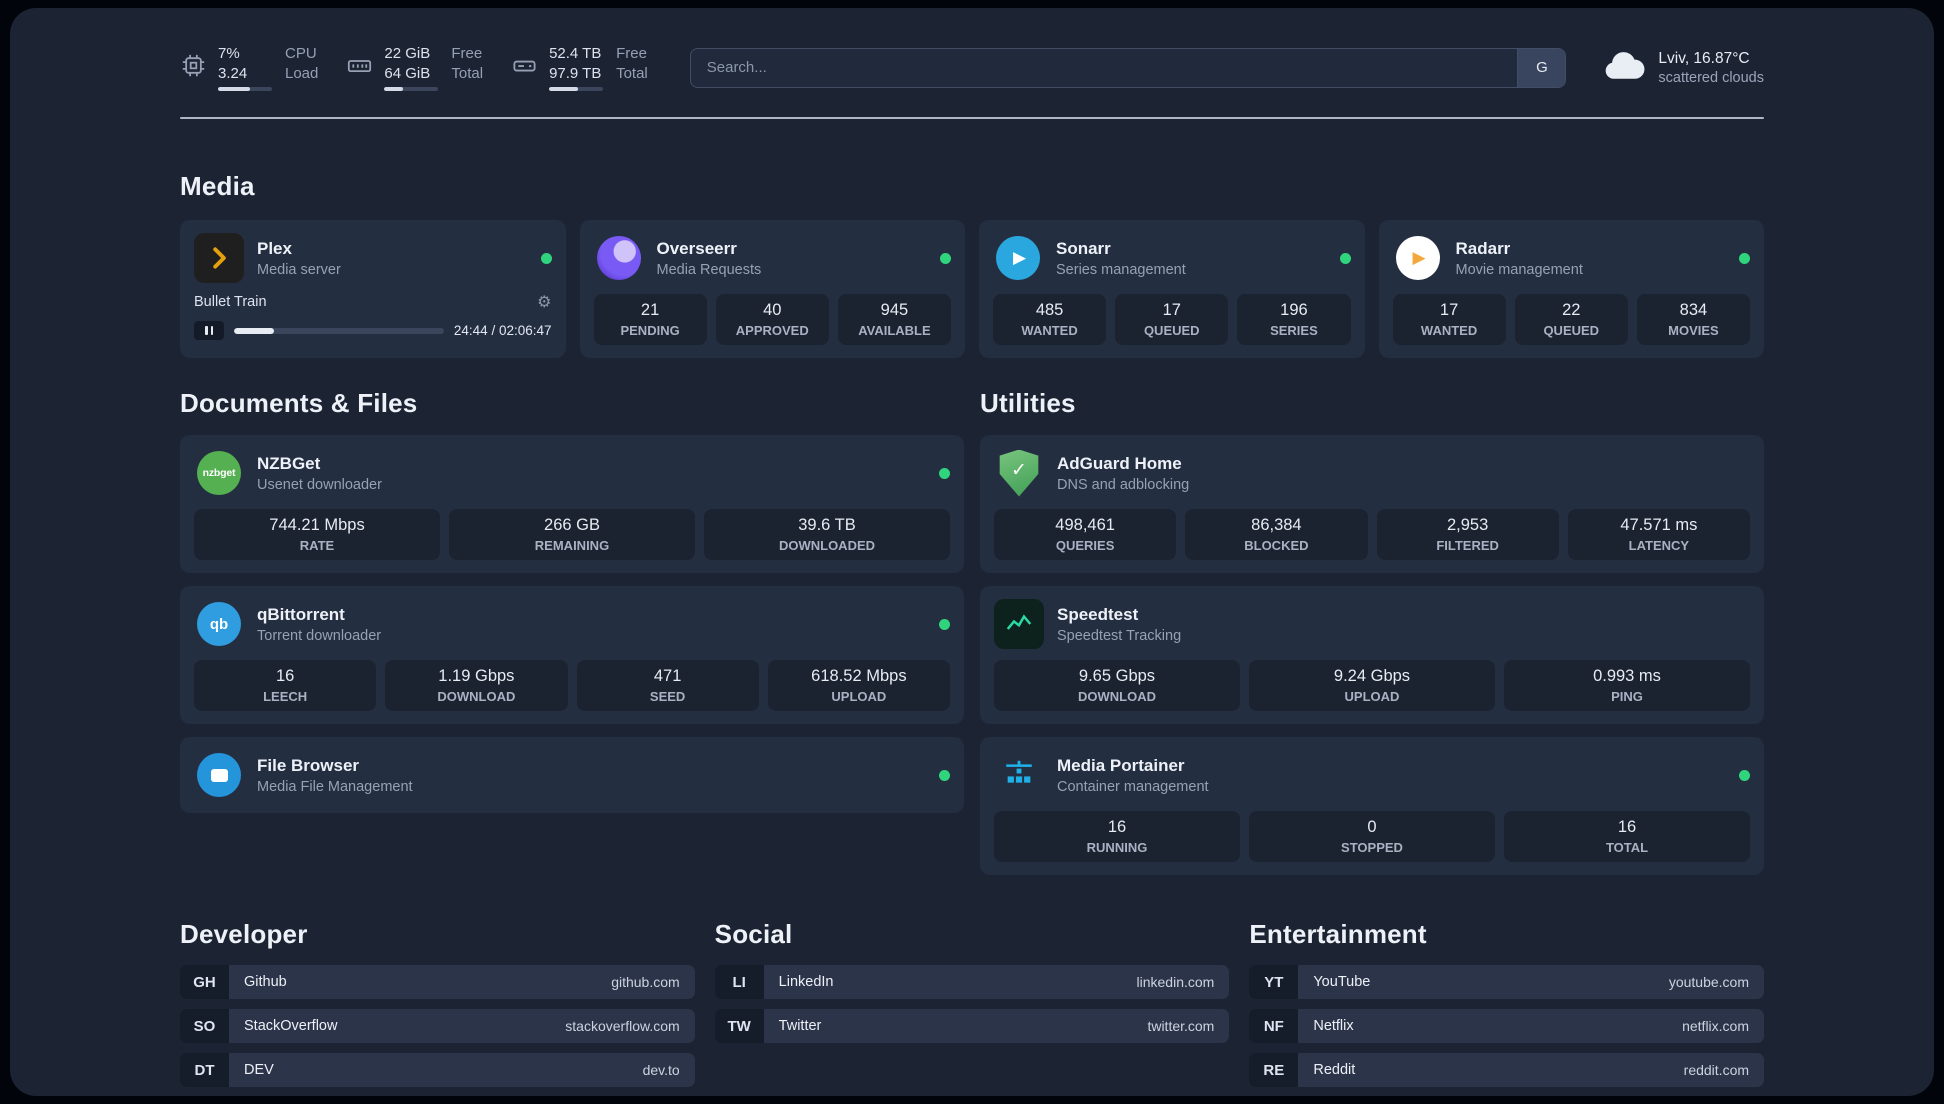  Describe the element at coordinates (1133, 786) in the screenshot. I see `app-subtitle: Container management` at that location.